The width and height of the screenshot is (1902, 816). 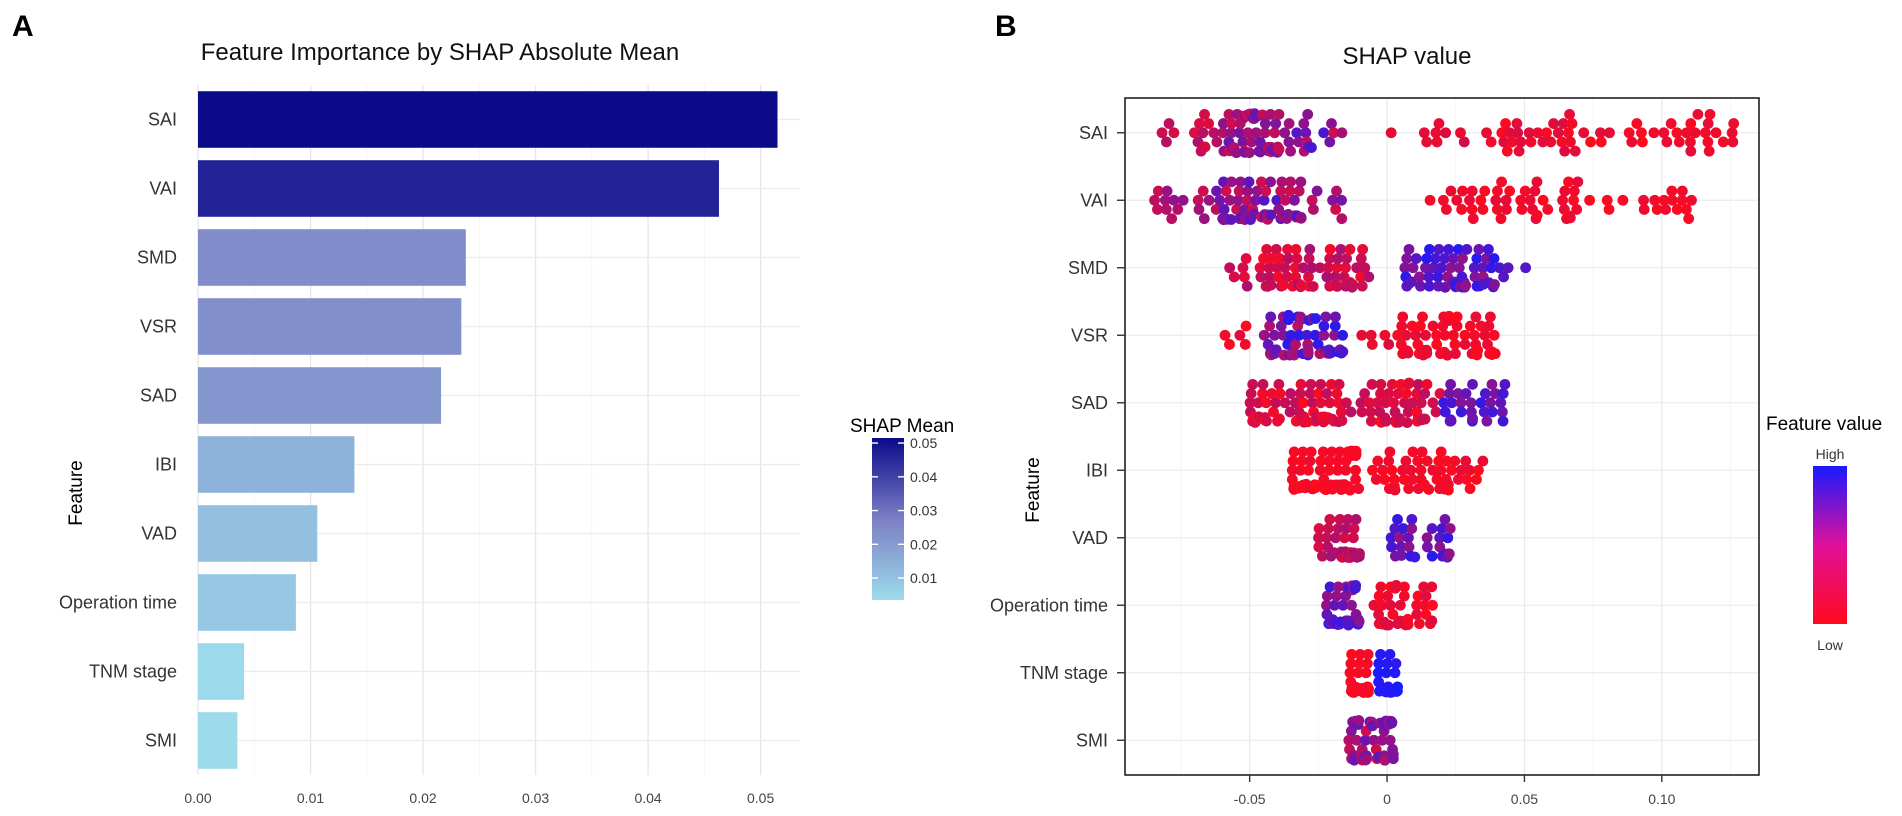 What do you see at coordinates (488, 119) in the screenshot?
I see `bar-sai` at bounding box center [488, 119].